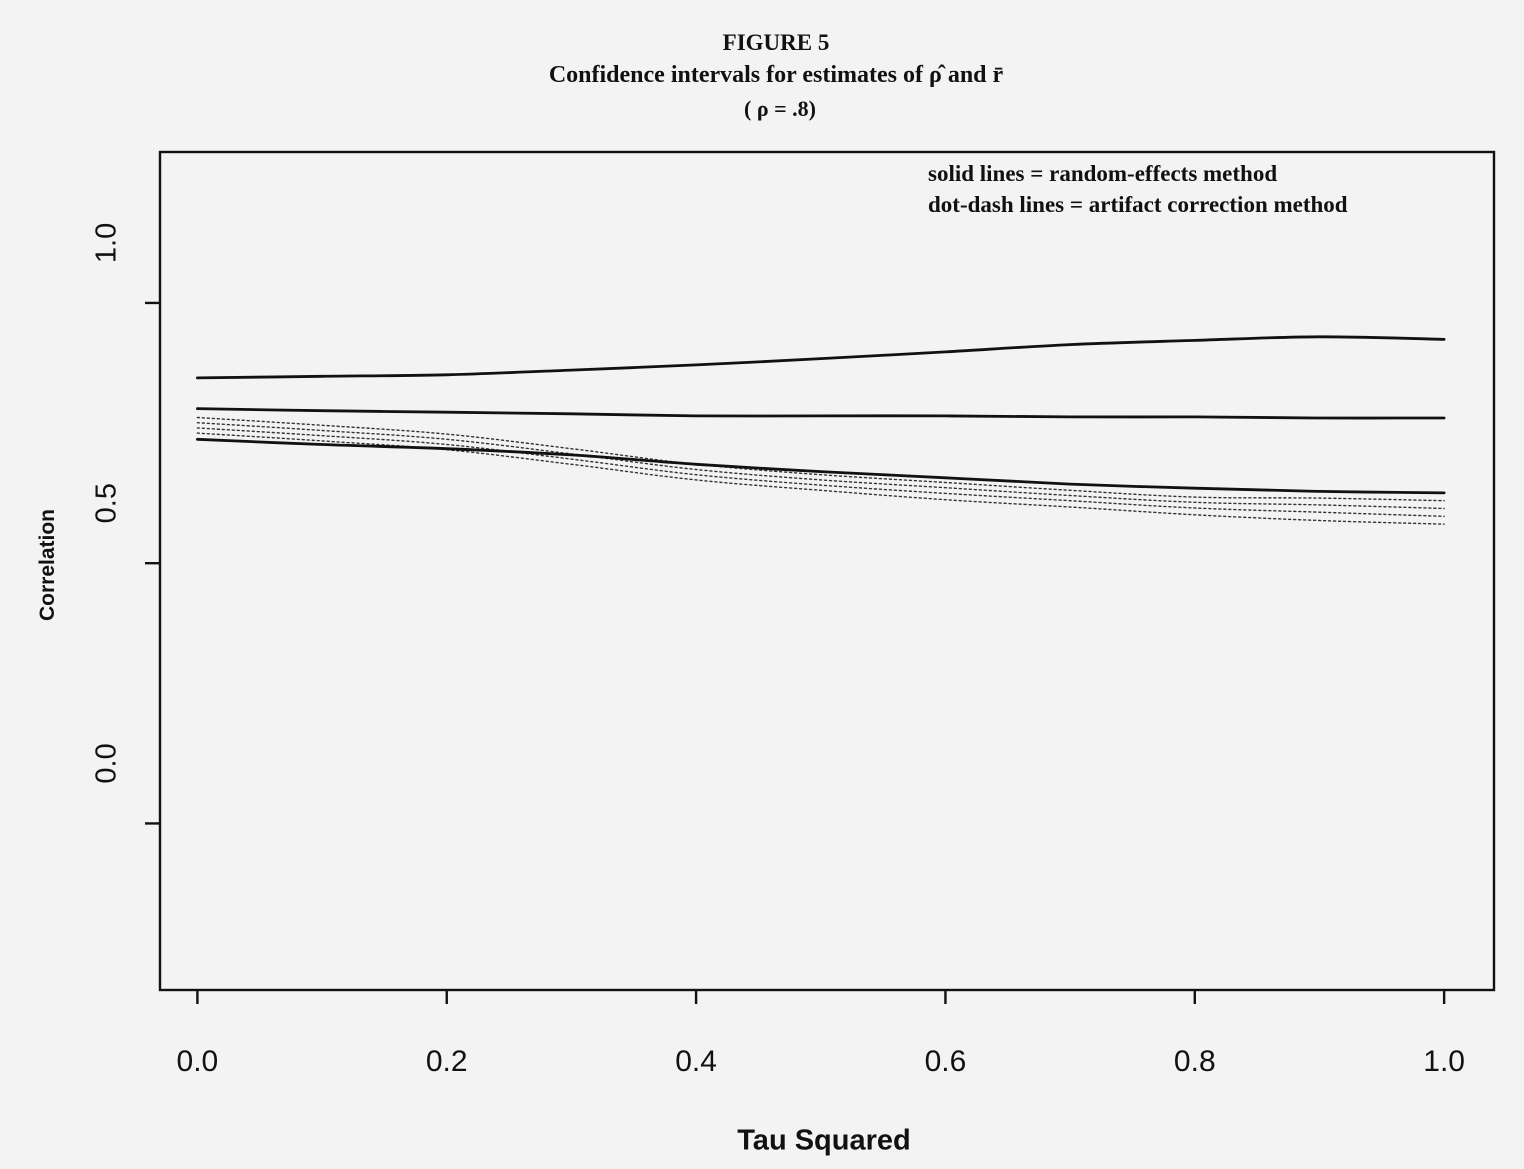 This screenshot has height=1169, width=1524. Describe the element at coordinates (696, 1061) in the screenshot. I see `x-tick-label: 0.4` at that location.